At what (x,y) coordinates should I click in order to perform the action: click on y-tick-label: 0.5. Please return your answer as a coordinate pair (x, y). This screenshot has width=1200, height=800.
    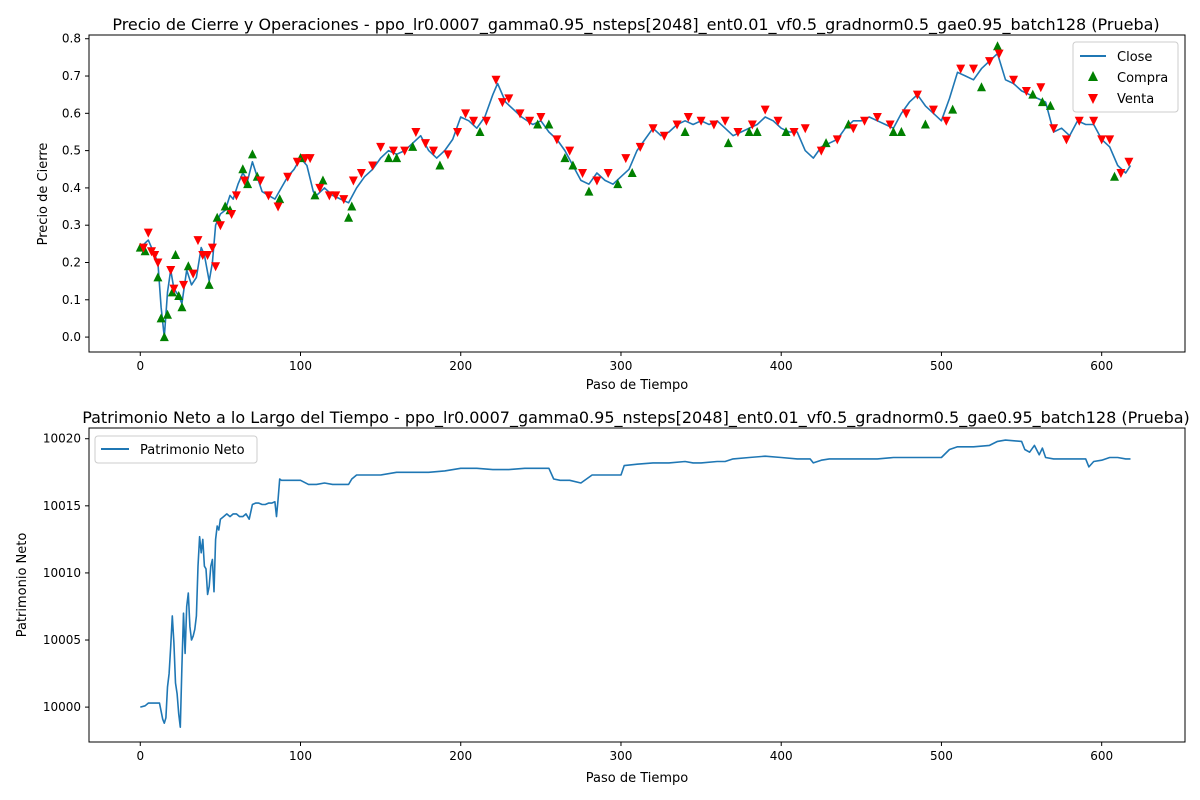
    Looking at the image, I should click on (71, 151).